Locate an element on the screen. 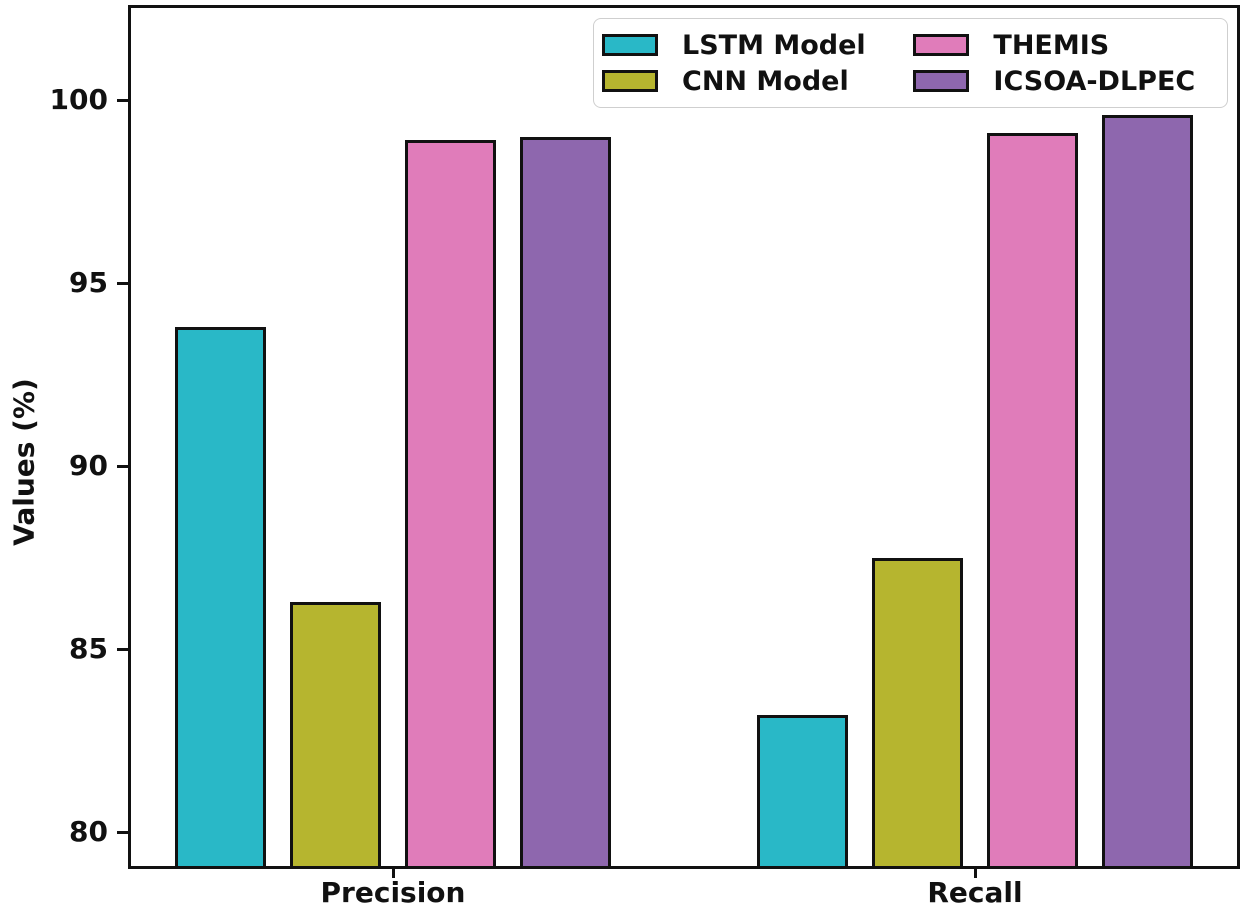 Image resolution: width=1250 pixels, height=917 pixels. legend-item-themis: THEMIS is located at coordinates (1064, 45).